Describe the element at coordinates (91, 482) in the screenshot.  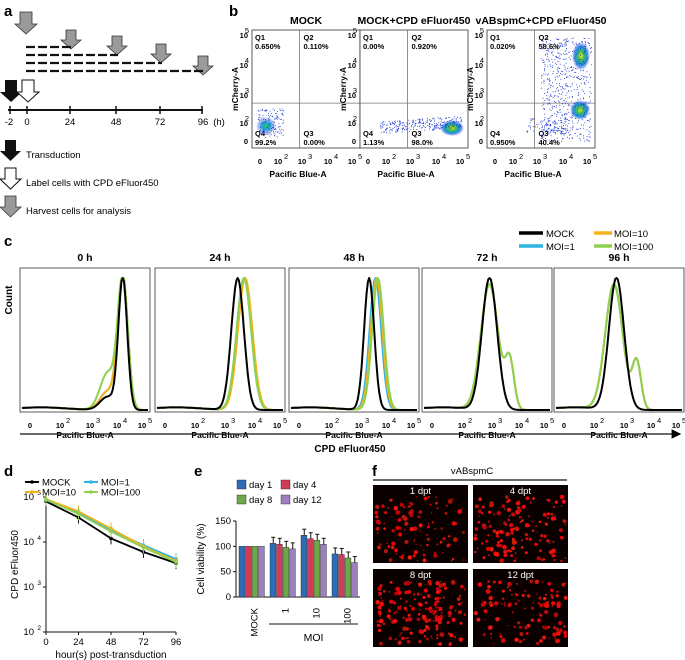
I see `d-legend-marker` at that location.